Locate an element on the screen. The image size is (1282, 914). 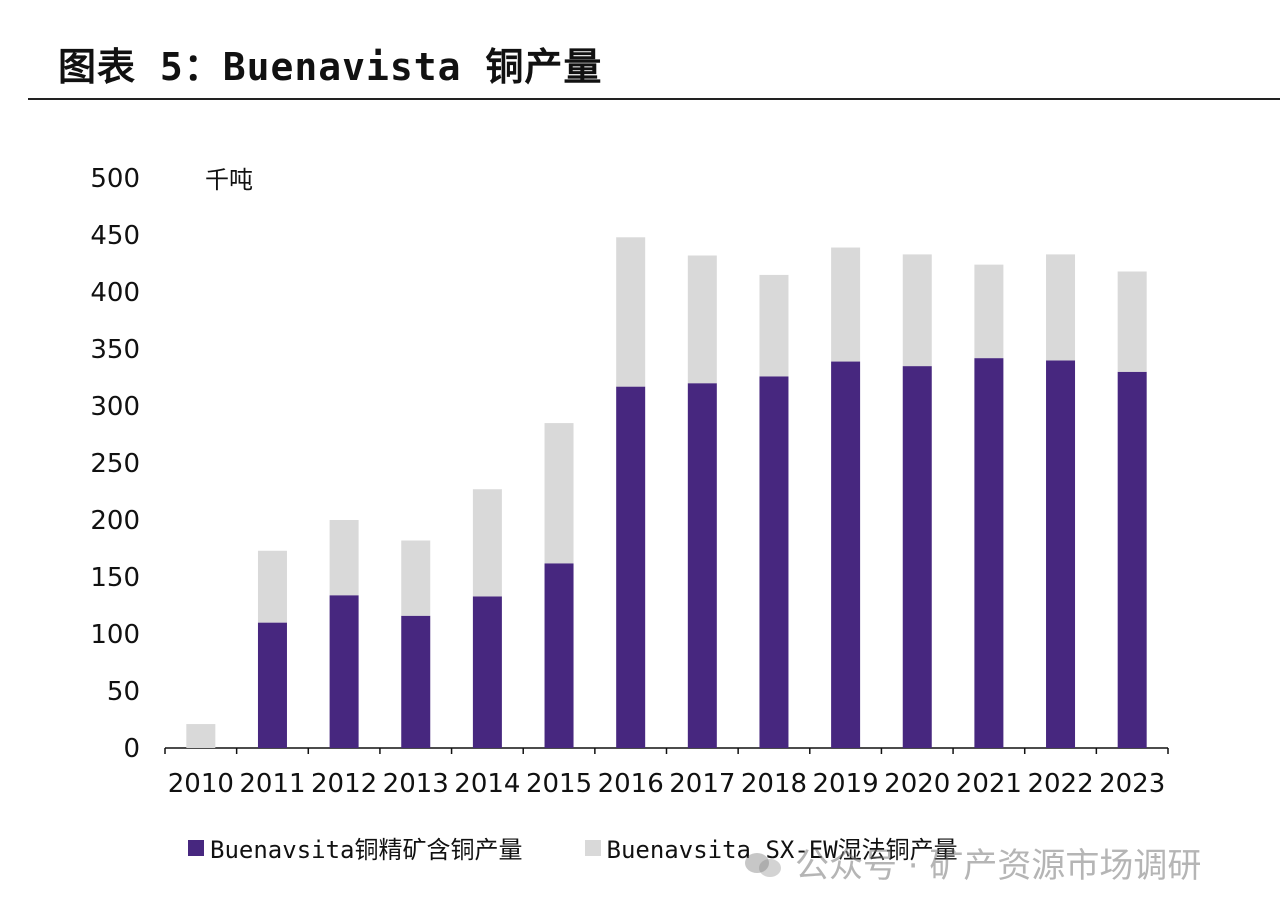
chart-title: 图表 5：Buenavista 铜产量 is located at coordinates (330, 67).